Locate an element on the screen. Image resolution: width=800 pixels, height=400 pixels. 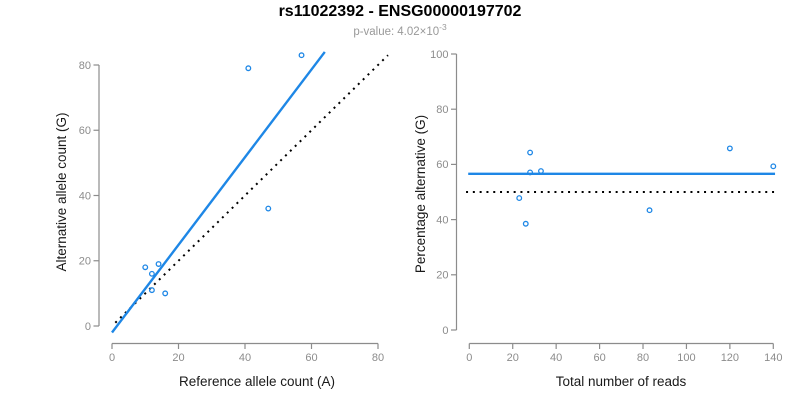
x-tick-label: 140 is located at coordinates (773, 358).